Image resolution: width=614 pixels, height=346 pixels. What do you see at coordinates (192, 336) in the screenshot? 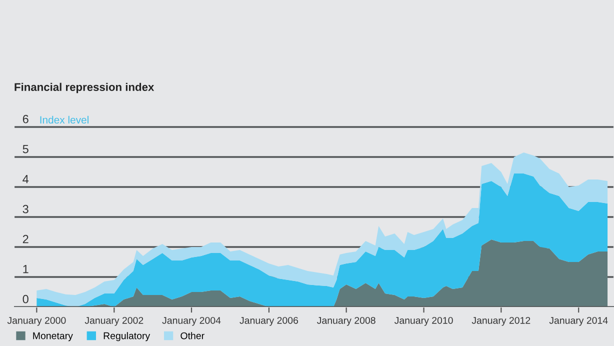
I see `legend-label: Other` at bounding box center [192, 336].